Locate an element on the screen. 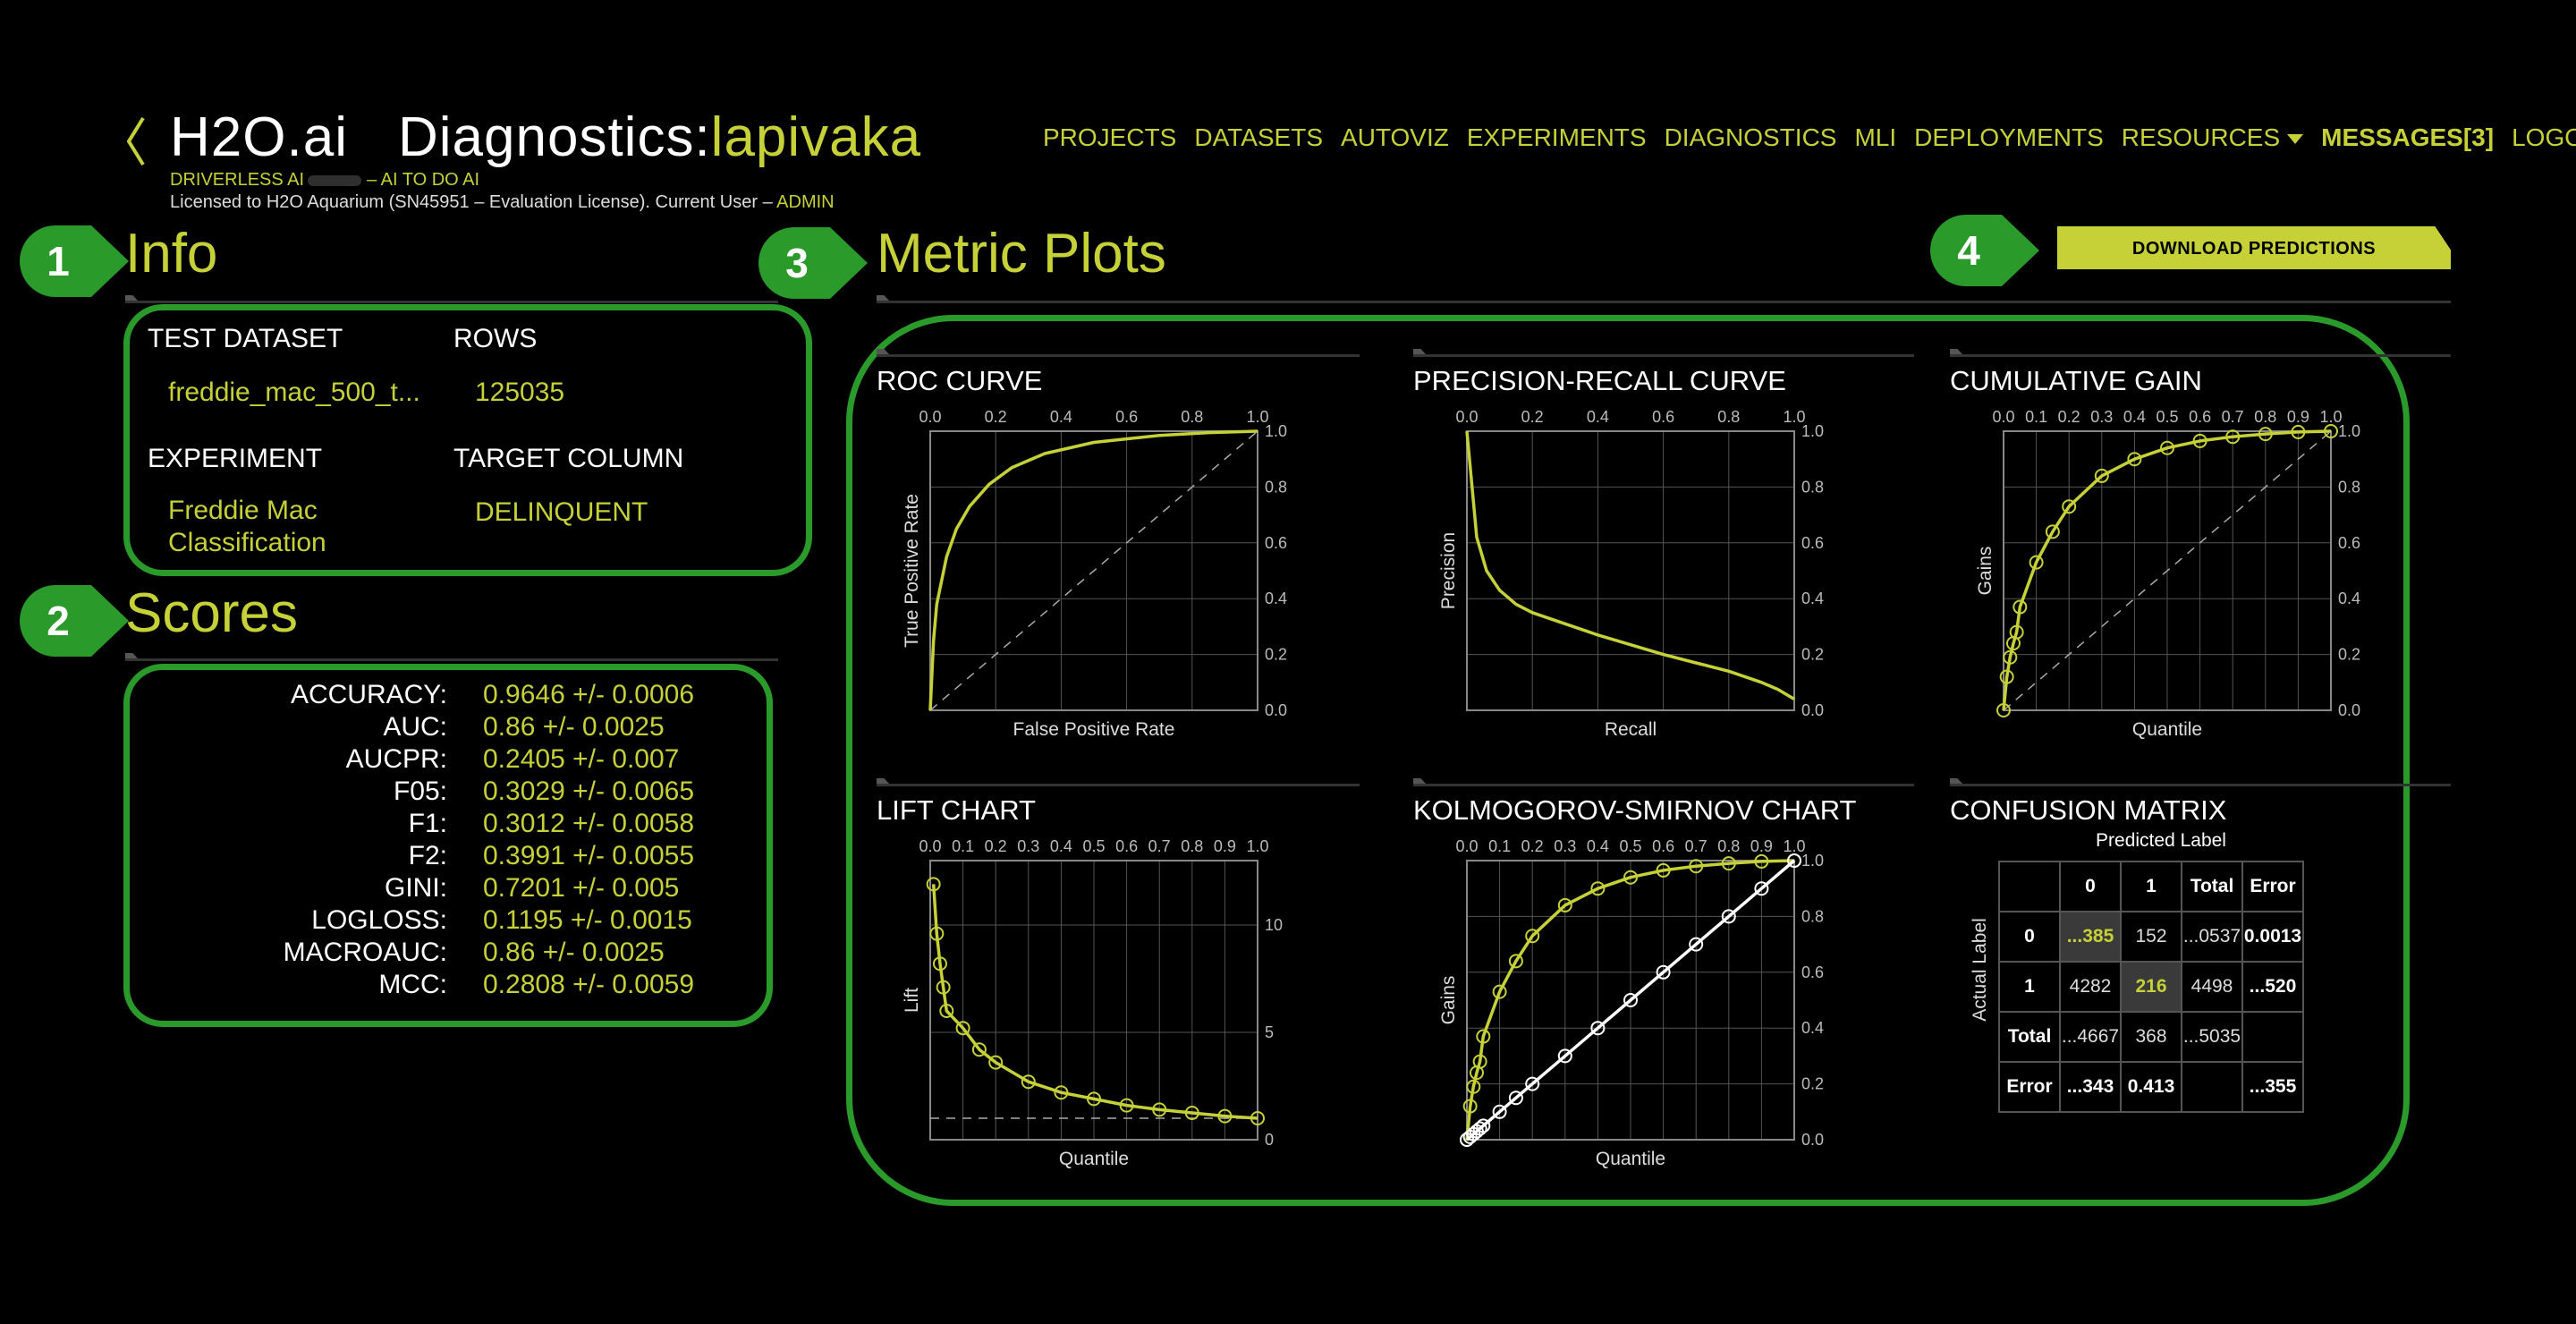  metric-plots-heading: Metric Plots is located at coordinates (1021, 253).